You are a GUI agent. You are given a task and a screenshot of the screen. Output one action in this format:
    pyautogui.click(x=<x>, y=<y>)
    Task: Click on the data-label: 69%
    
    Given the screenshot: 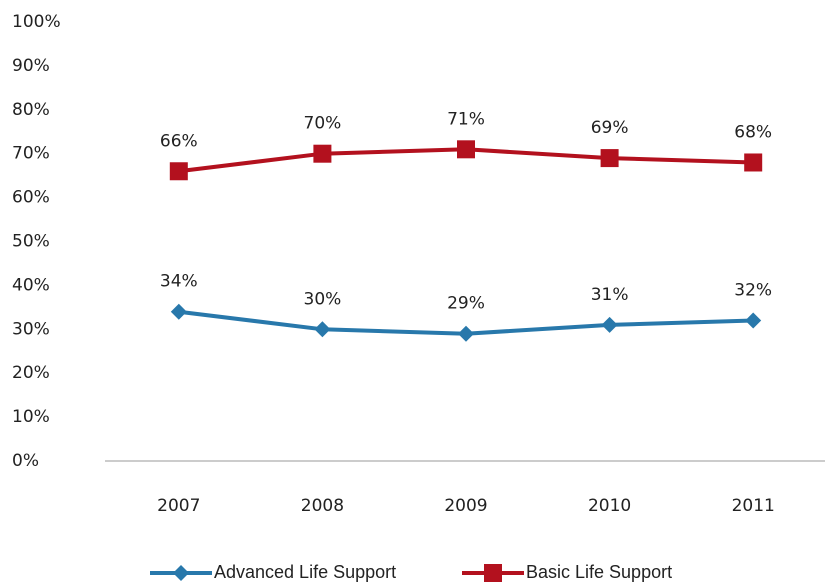 What is the action you would take?
    pyautogui.click(x=610, y=128)
    